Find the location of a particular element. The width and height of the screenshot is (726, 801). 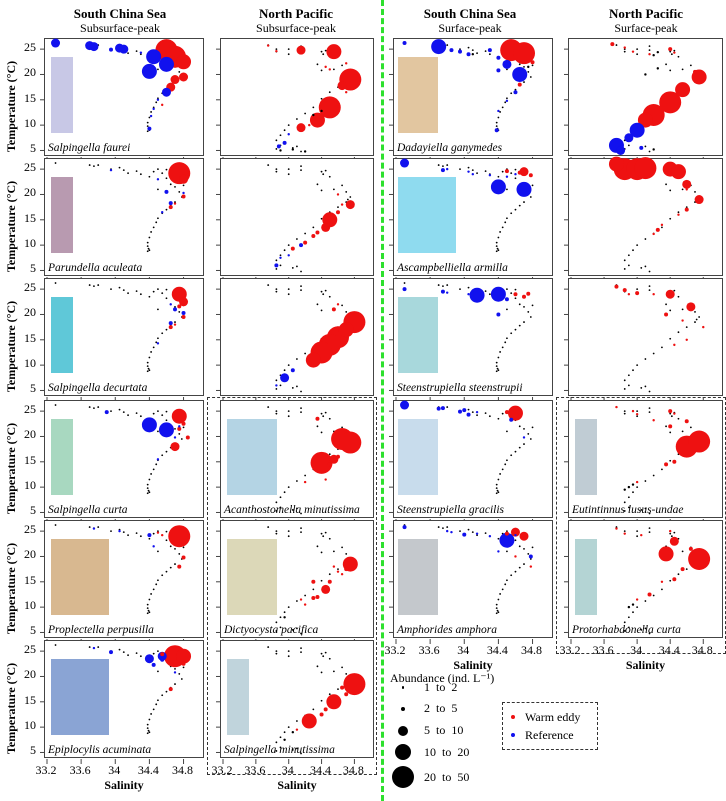

species-micrograph is located at coordinates (418, 335).